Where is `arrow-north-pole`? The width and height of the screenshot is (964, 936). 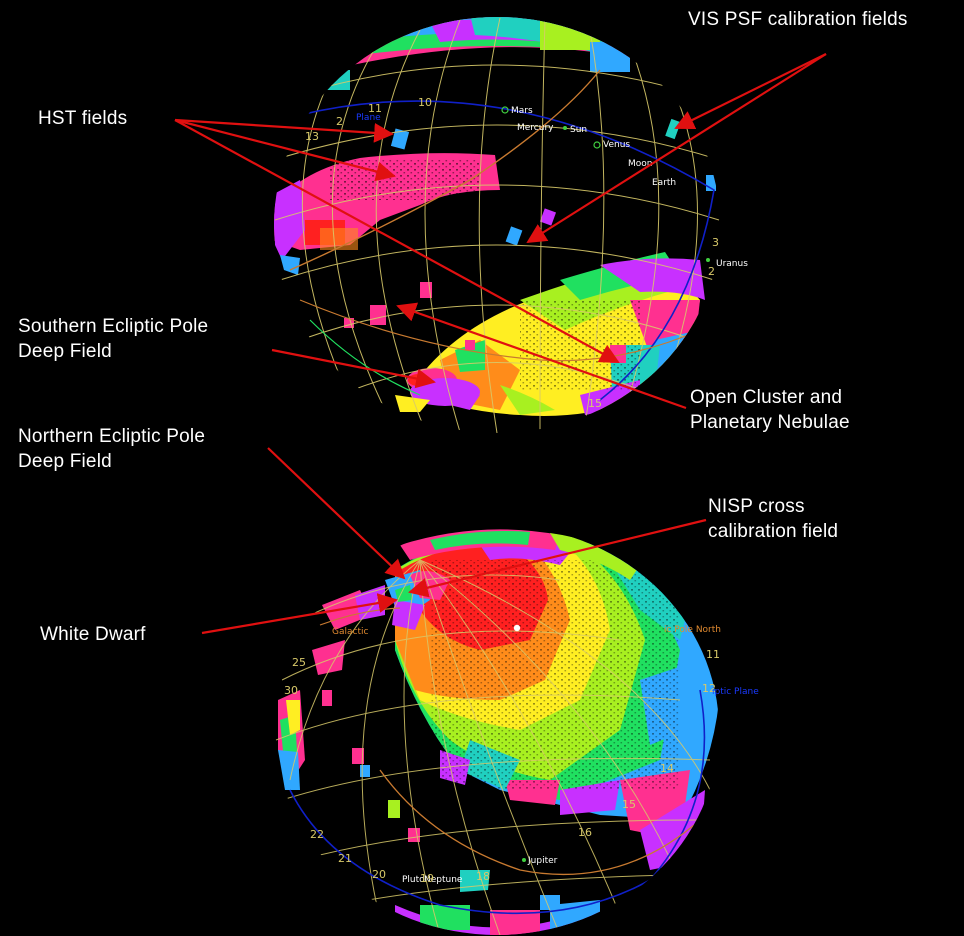
arrow-north-pole is located at coordinates (336, 513).